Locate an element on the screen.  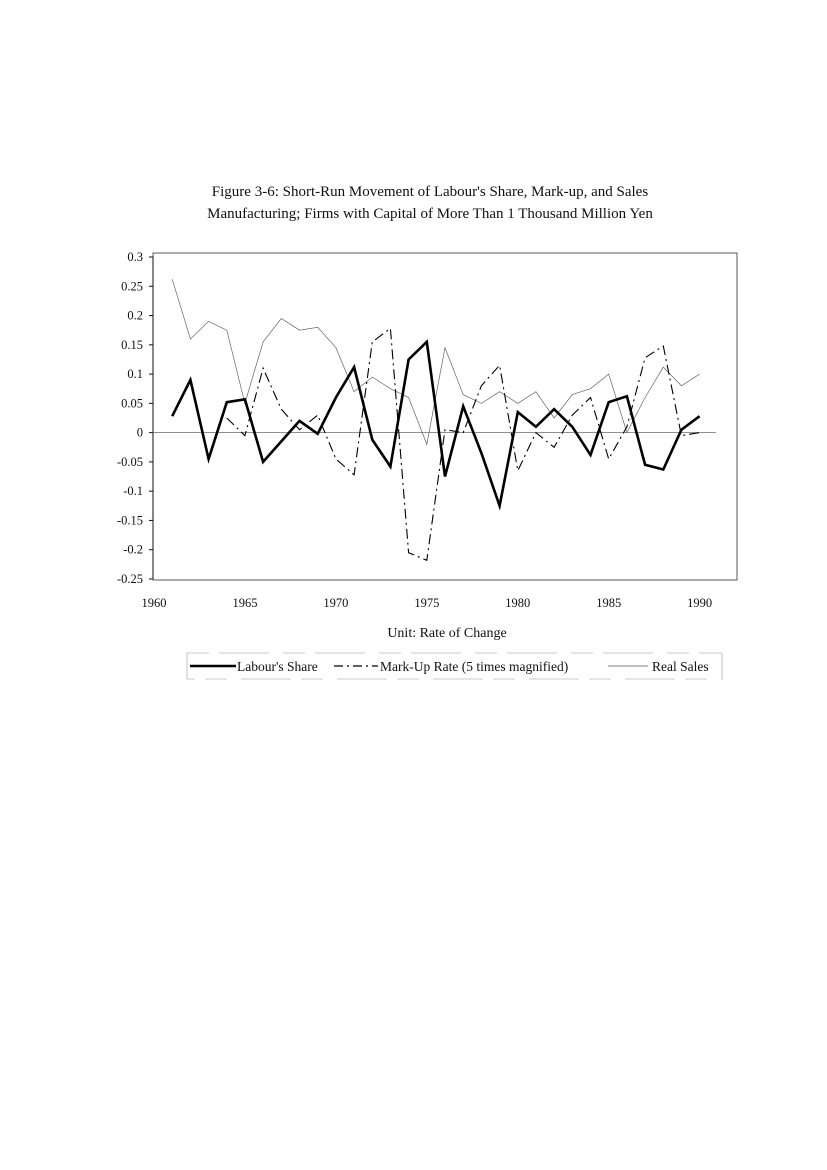
x-tick-label: 1985 is located at coordinates (608, 603).